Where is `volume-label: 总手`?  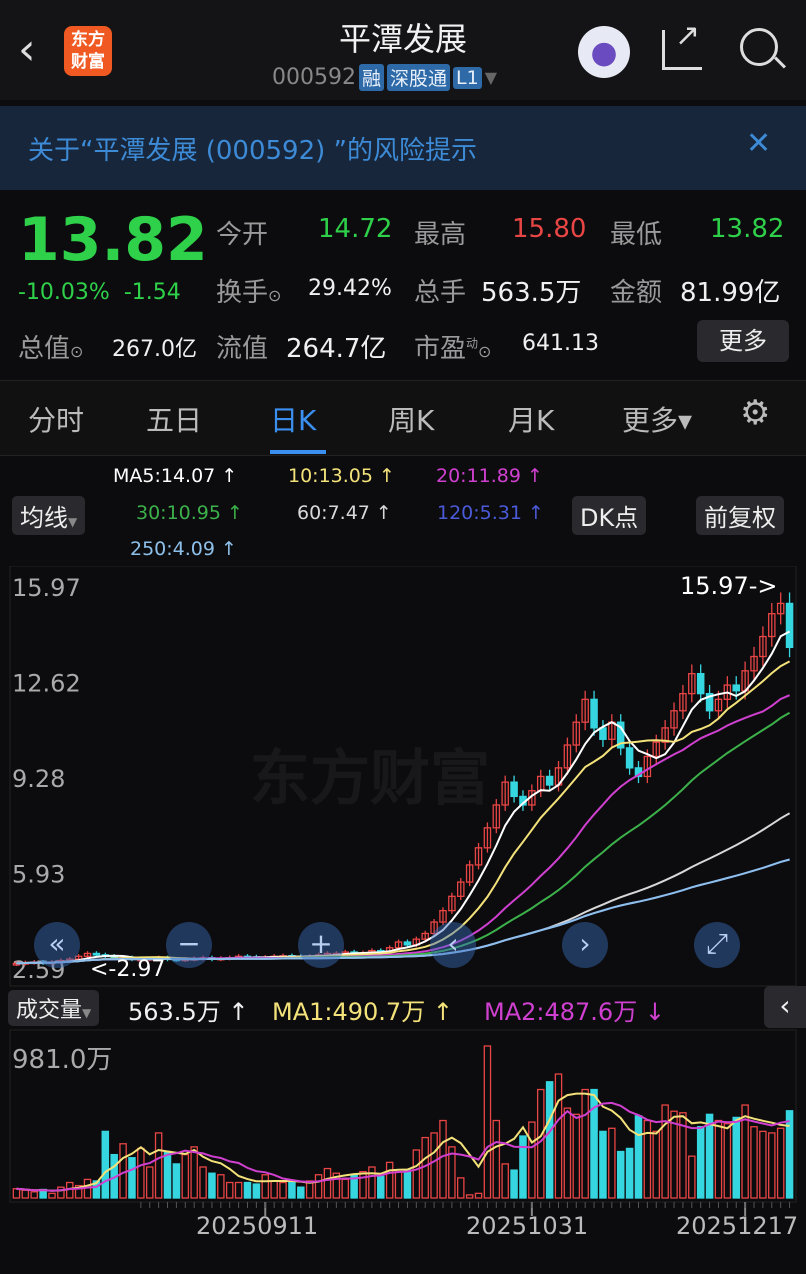 volume-label: 总手 is located at coordinates (440, 293).